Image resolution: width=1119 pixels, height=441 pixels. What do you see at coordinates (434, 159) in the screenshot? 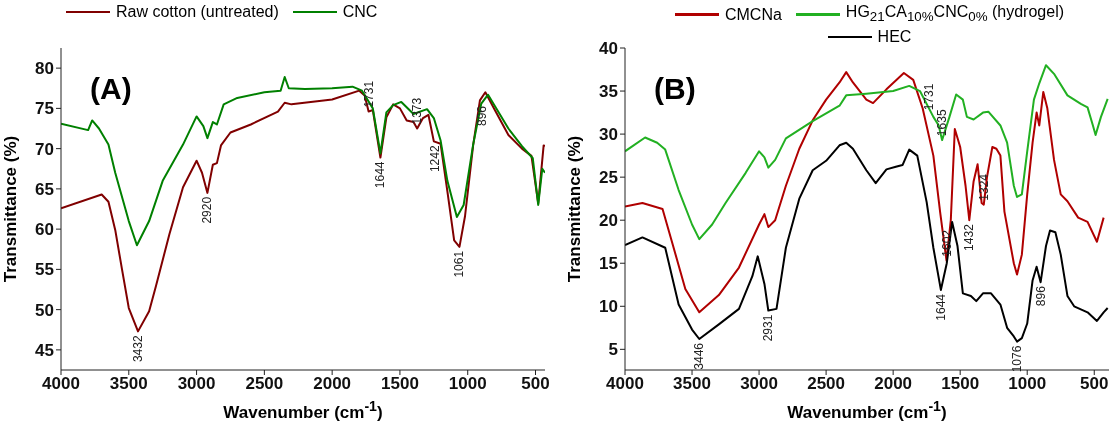
I see `annotation: 1242` at bounding box center [434, 159].